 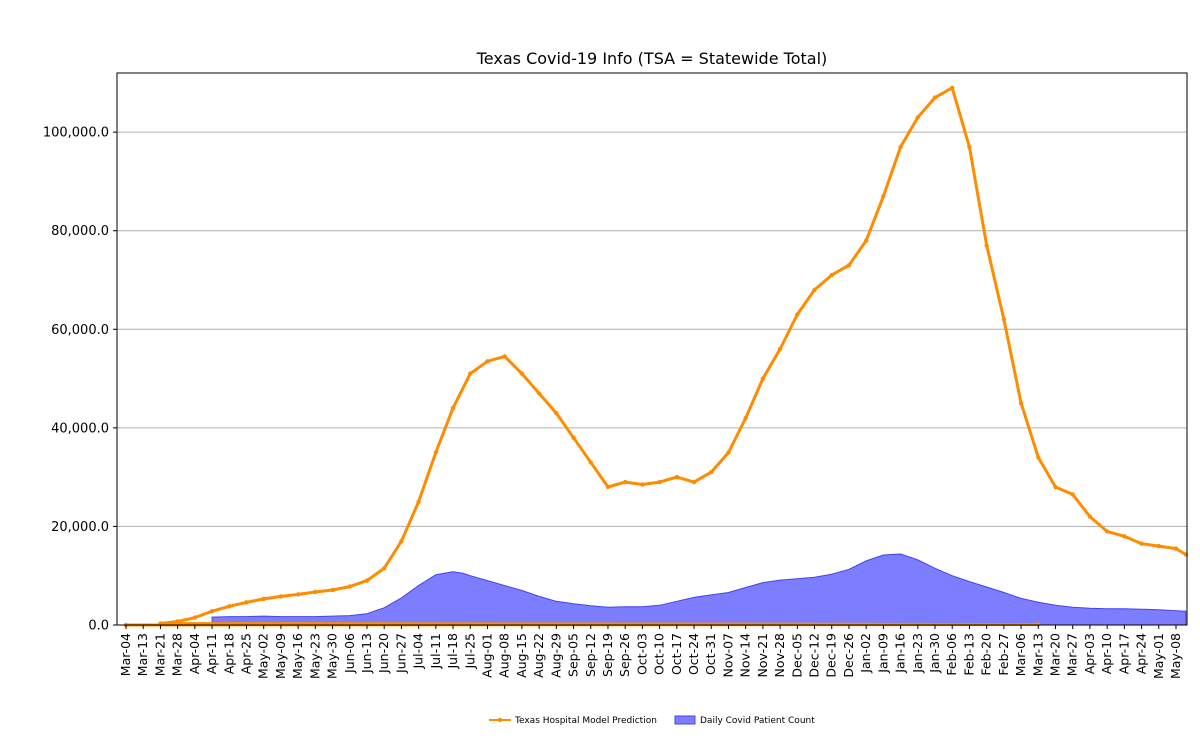 What do you see at coordinates (685, 720) in the screenshot?
I see `legend-area-swatch` at bounding box center [685, 720].